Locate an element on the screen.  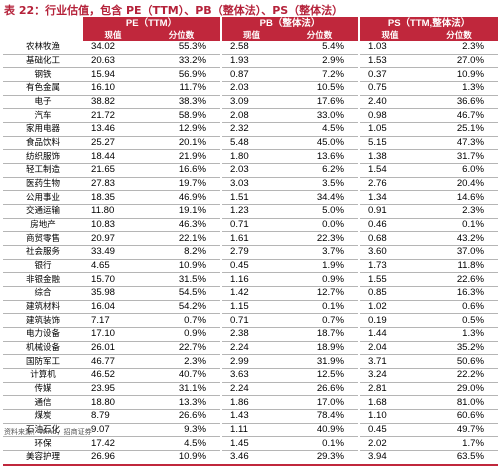
pb-value-cell: 3.09 is located at coordinates (251, 102).